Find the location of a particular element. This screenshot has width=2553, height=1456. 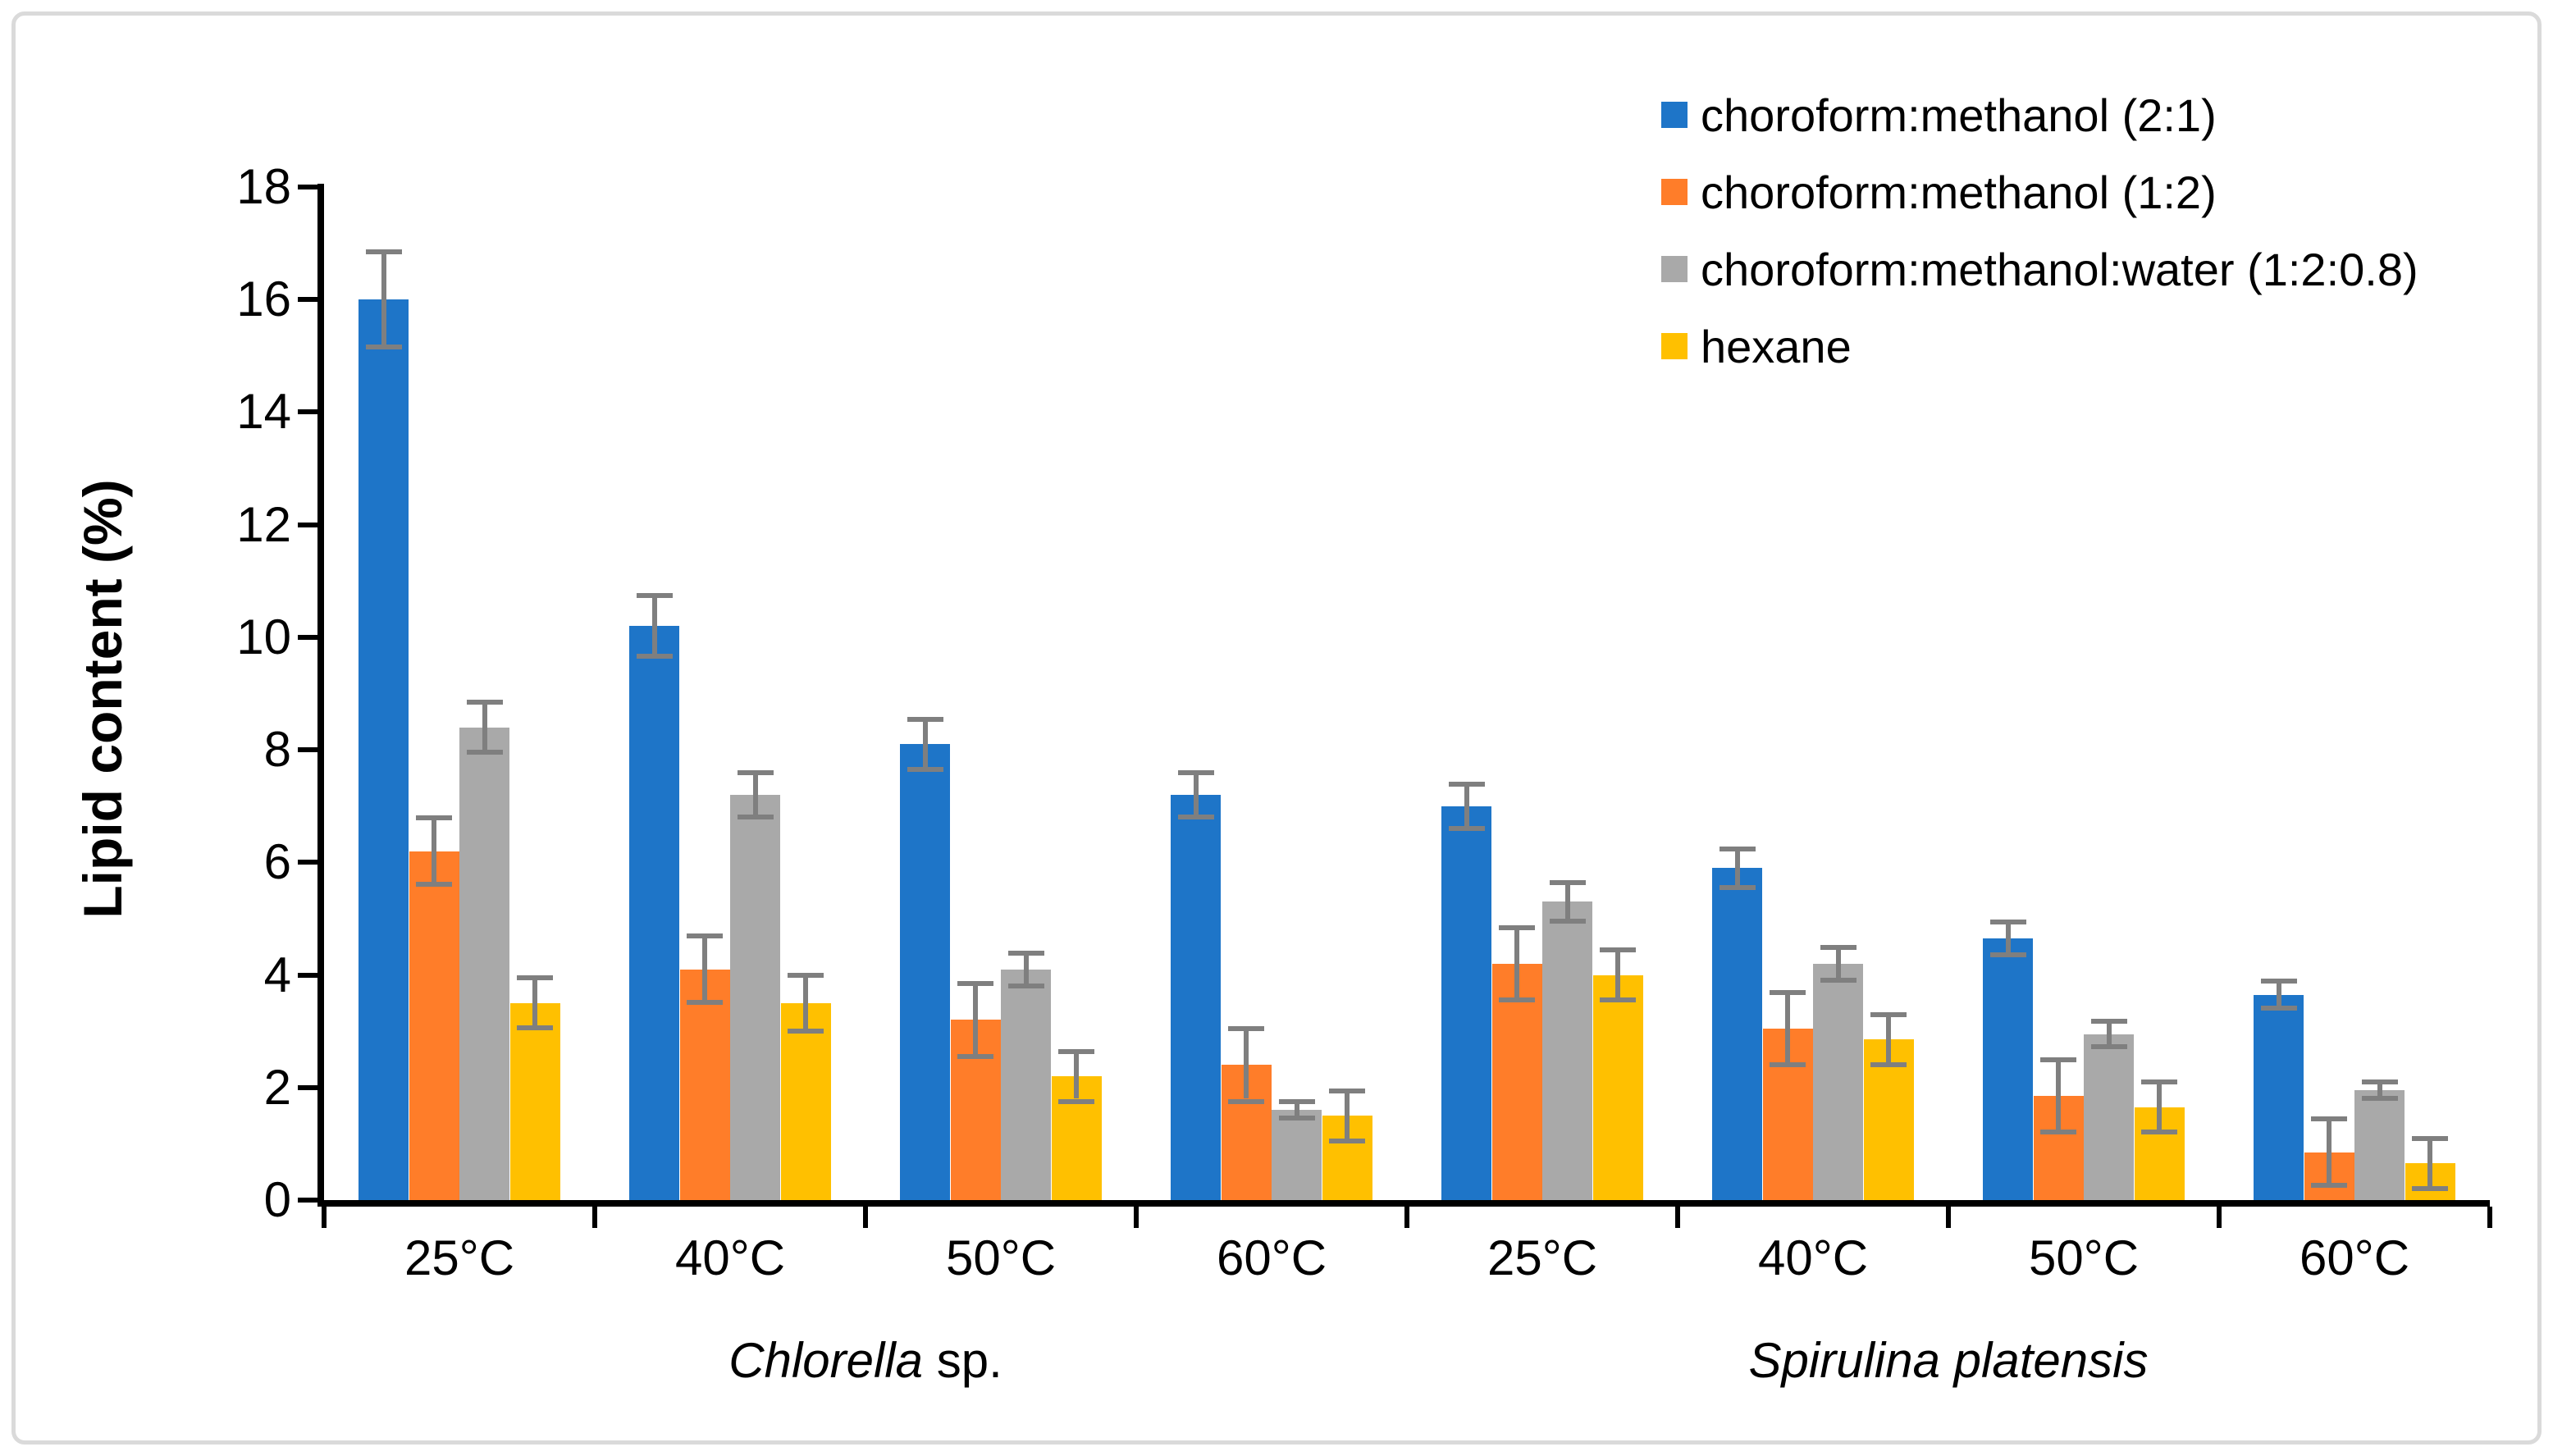

x-category-label: 25°C is located at coordinates (460, 1257).